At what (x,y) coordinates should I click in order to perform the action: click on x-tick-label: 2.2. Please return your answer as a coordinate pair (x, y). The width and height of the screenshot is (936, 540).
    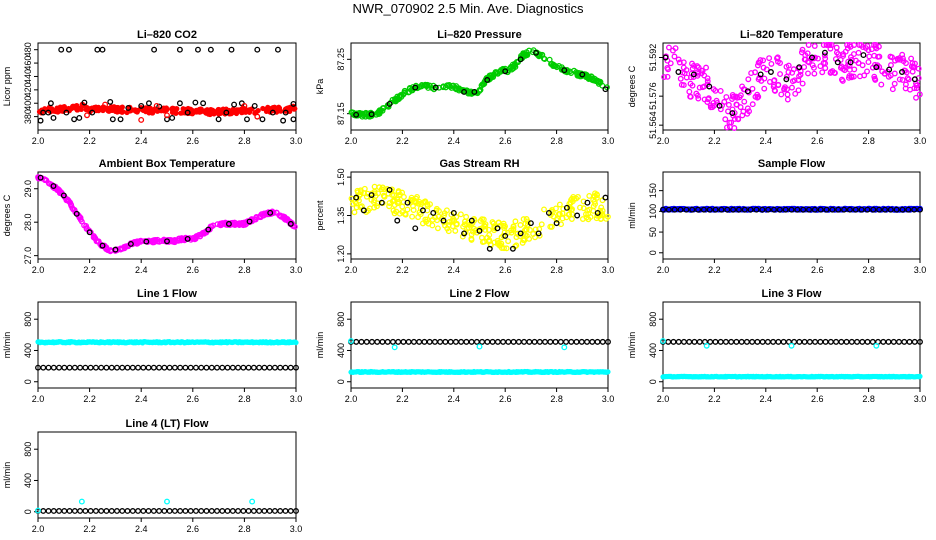
    Looking at the image, I should click on (402, 270).